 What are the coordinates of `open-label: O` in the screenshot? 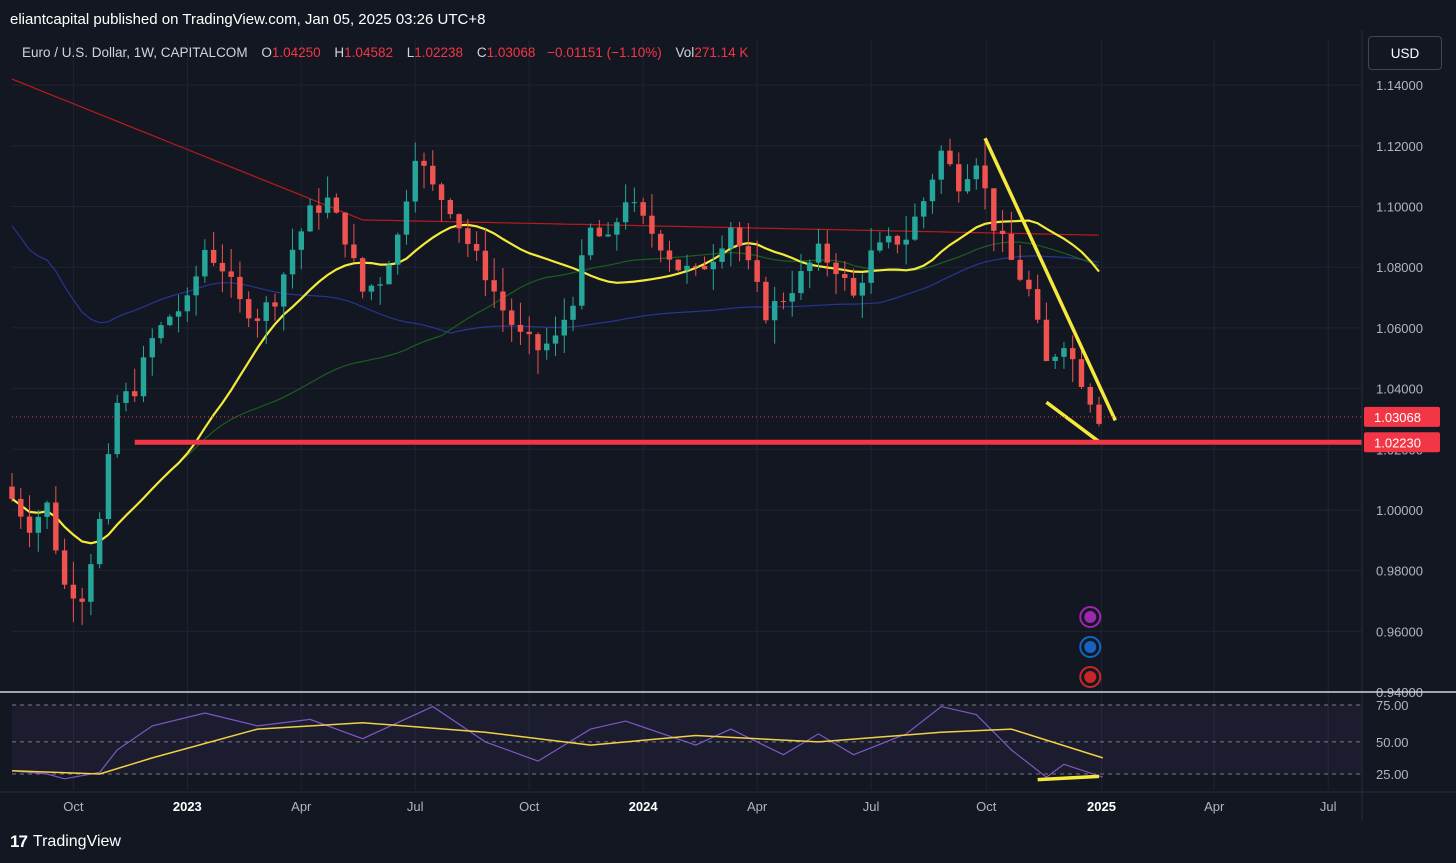 It's located at (266, 52).